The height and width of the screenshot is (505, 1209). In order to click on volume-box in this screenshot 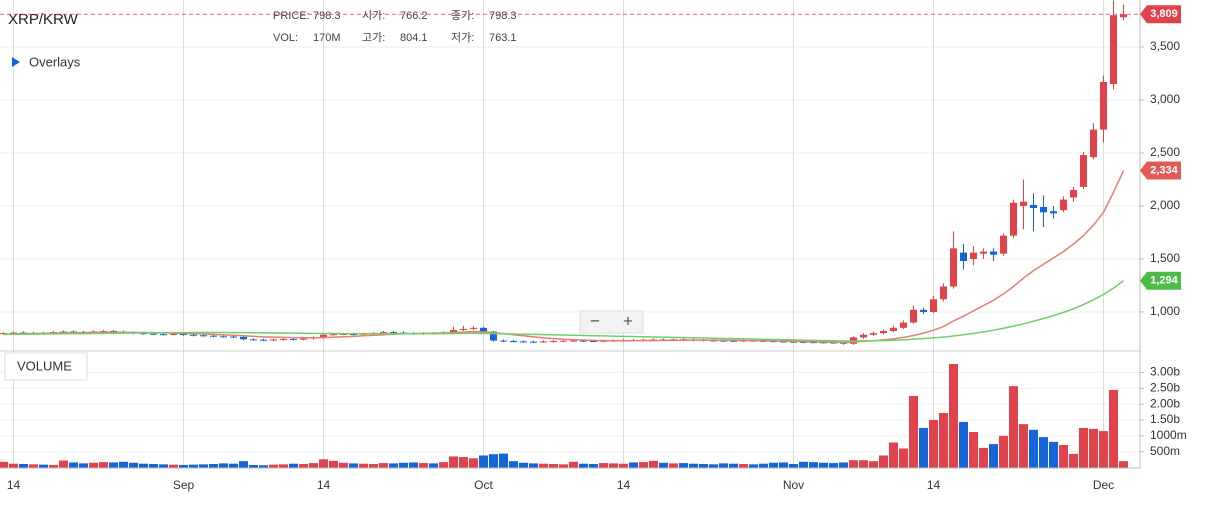, I will do `click(46, 366)`.